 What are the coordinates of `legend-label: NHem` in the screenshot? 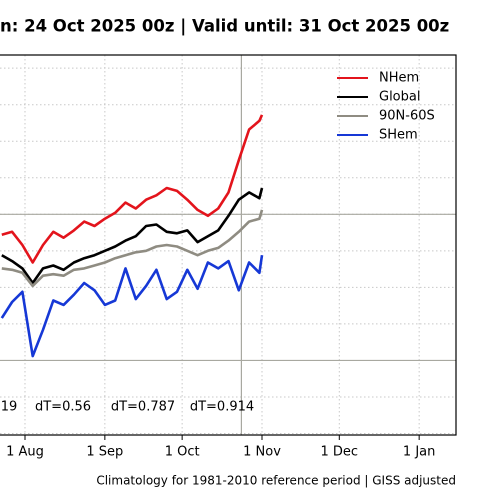 It's located at (399, 78).